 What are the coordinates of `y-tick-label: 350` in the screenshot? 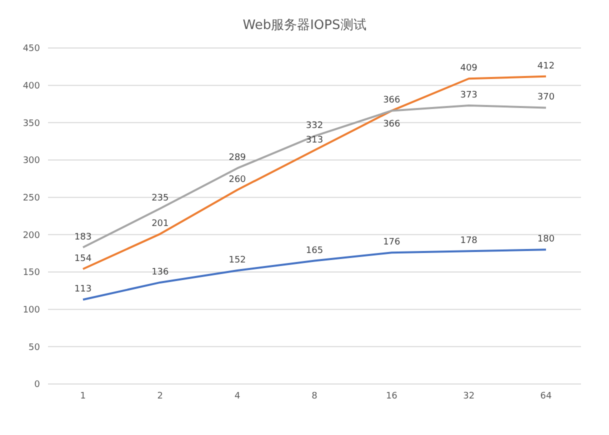 It's located at (31, 123).